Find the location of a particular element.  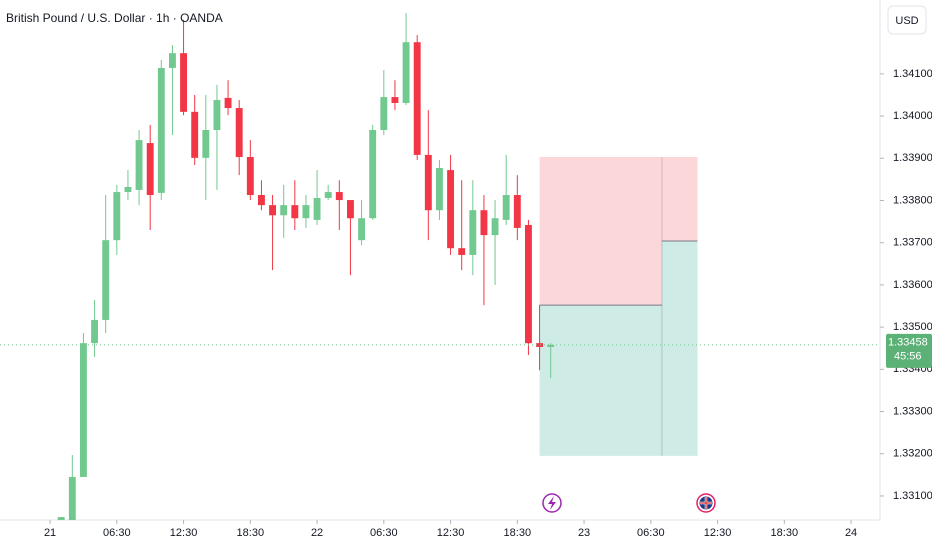

x-tick-label: 21 is located at coordinates (50, 533).